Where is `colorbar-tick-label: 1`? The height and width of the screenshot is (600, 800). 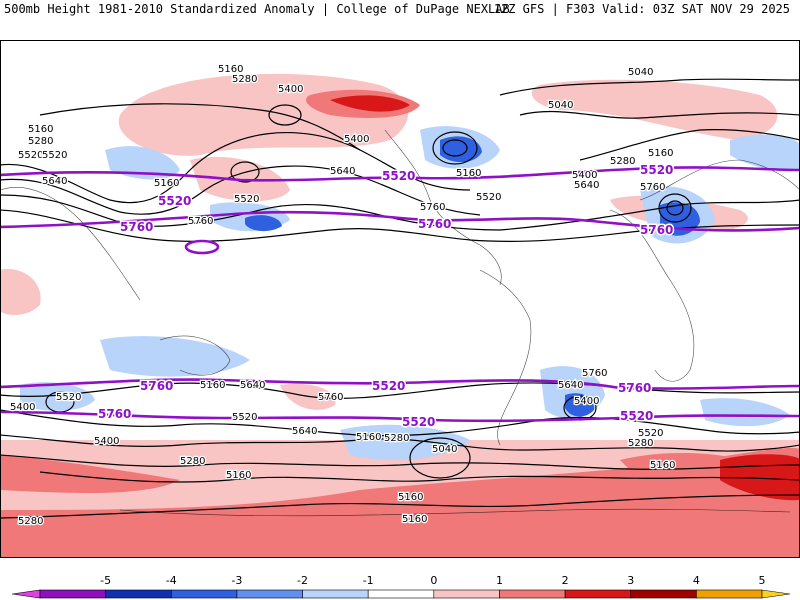 colorbar-tick-label: 1 is located at coordinates (499, 580).